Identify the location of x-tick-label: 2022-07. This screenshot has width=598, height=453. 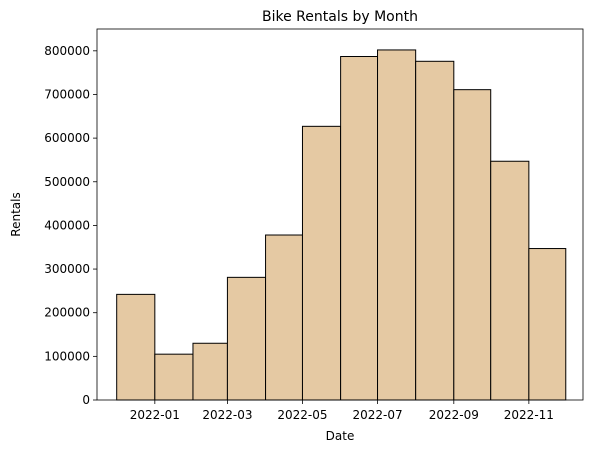
(377, 415).